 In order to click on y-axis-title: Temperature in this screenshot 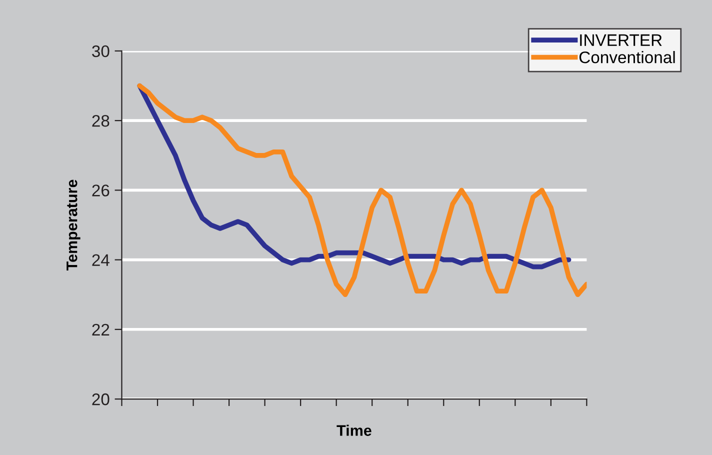, I will do `click(73, 225)`.